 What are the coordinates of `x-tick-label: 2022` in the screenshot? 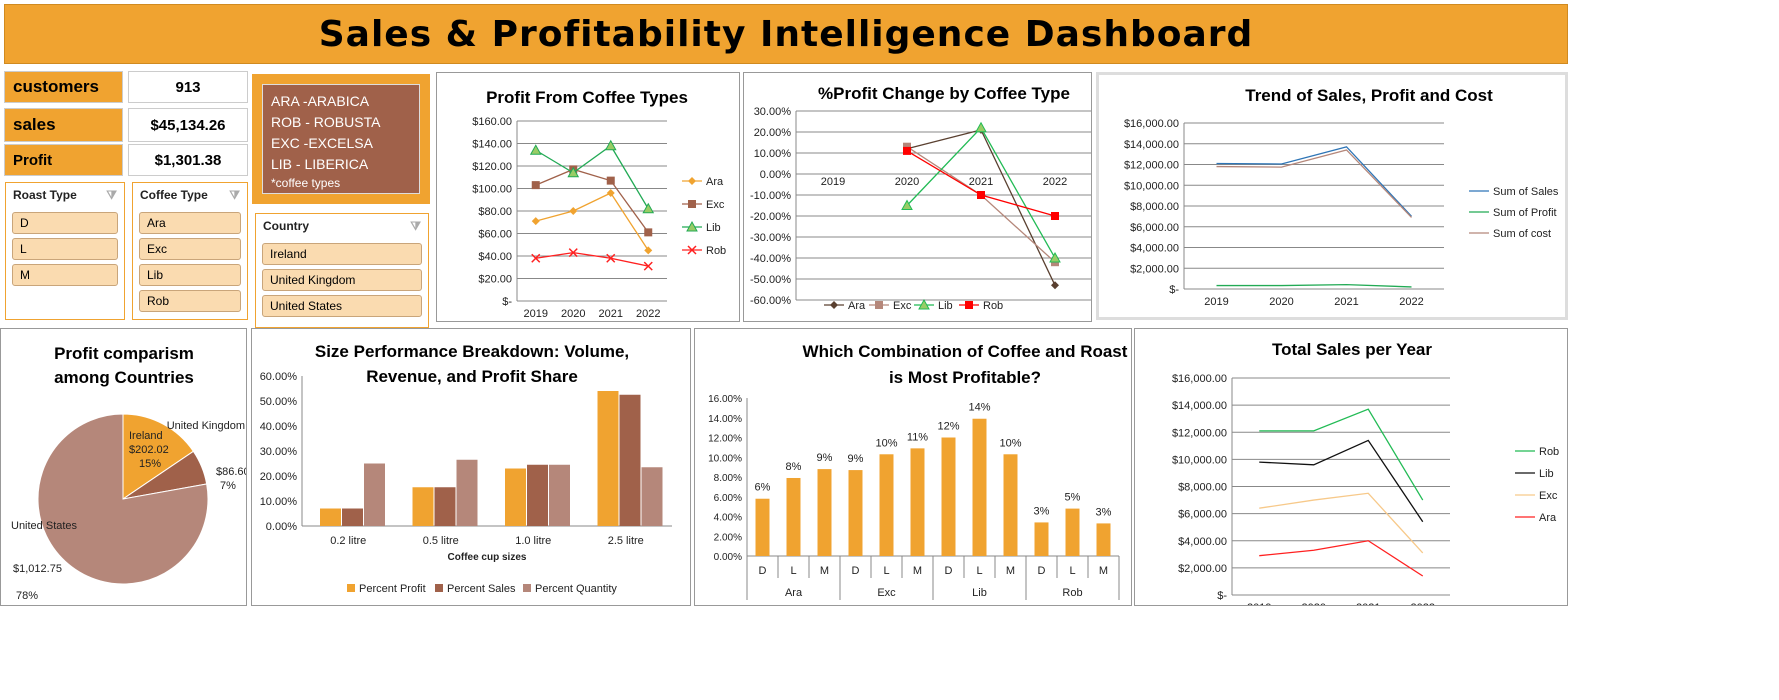 It's located at (1055, 182).